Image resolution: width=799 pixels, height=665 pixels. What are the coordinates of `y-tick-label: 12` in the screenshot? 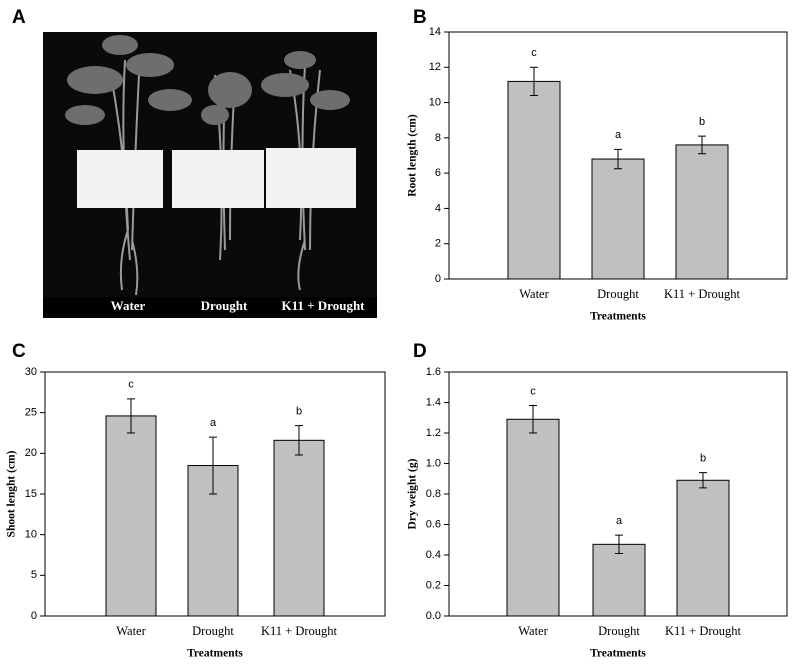 It's located at (435, 67).